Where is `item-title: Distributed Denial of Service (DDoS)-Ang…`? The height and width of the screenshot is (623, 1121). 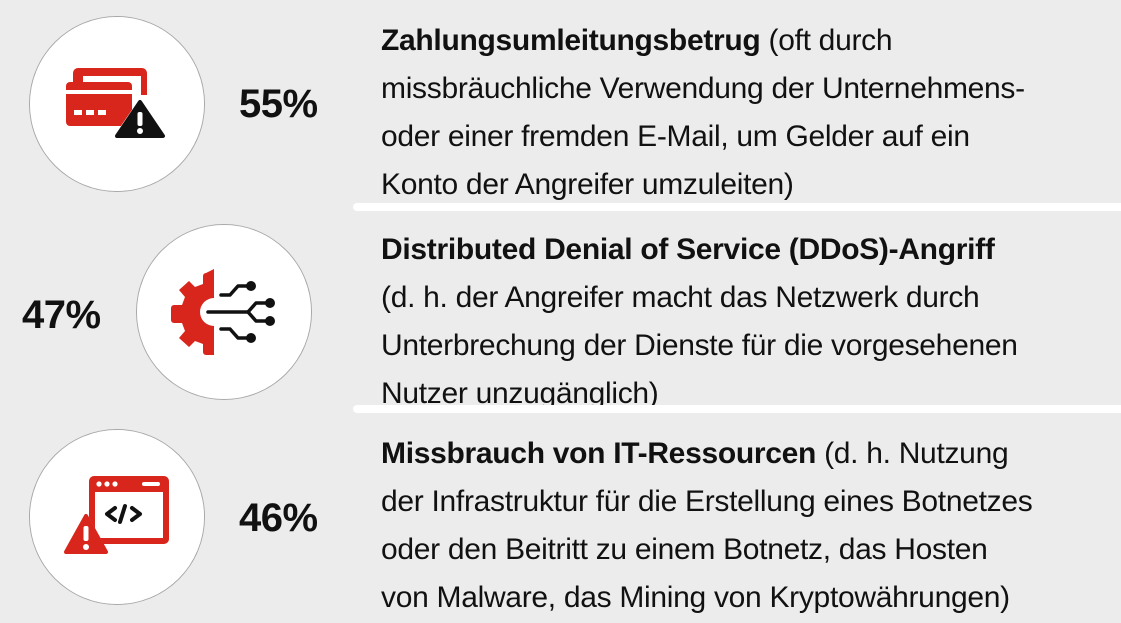 item-title: Distributed Denial of Service (DDoS)-Ang… is located at coordinates (688, 249).